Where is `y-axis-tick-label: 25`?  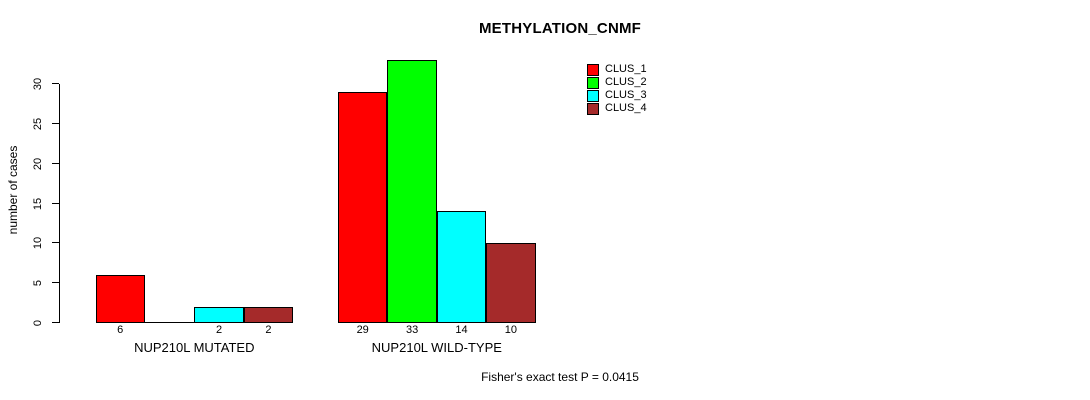 y-axis-tick-label: 25 is located at coordinates (38, 123).